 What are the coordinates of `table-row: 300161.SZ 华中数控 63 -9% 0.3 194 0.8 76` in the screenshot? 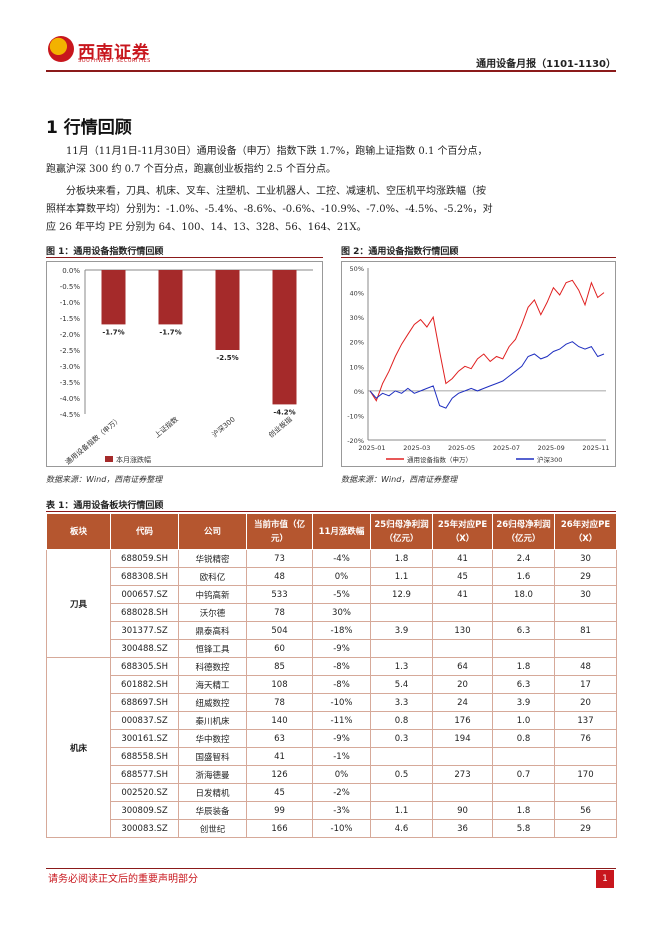 It's located at (332, 738).